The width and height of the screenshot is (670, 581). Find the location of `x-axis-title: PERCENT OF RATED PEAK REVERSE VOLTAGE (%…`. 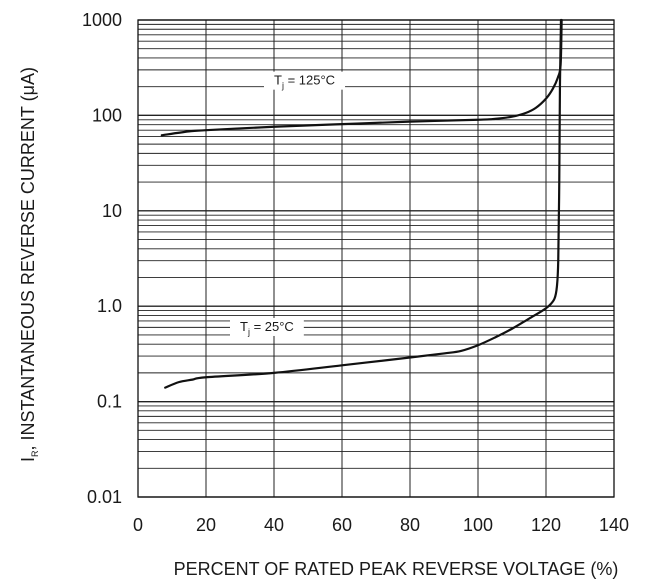

x-axis-title: PERCENT OF RATED PEAK REVERSE VOLTAGE (%… is located at coordinates (396, 569).